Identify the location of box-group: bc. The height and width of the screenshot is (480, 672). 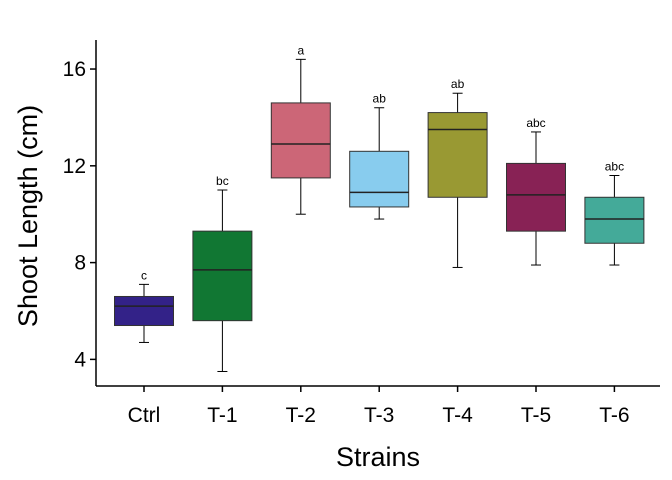
(222, 273).